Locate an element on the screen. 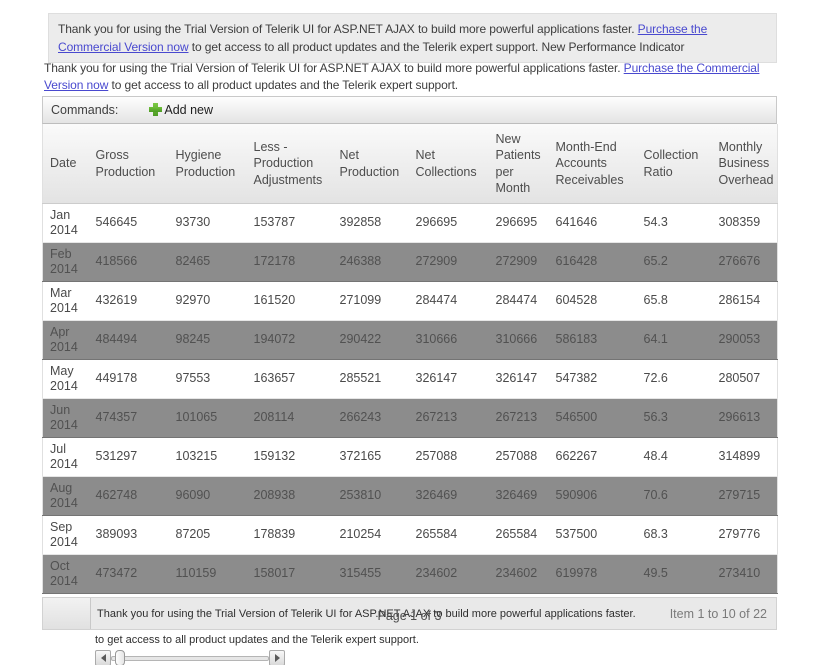 This screenshot has width=818, height=665. slider-right-button is located at coordinates (277, 657).